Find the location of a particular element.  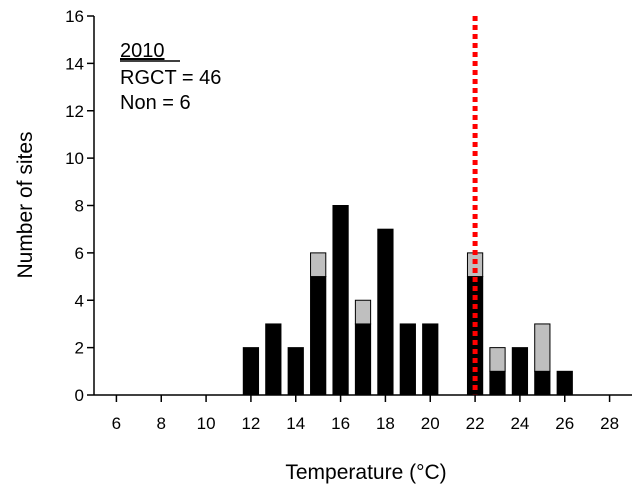

y-tick-labels: 0 2 4 6 8 10 12 14 16 is located at coordinates (74, 206).